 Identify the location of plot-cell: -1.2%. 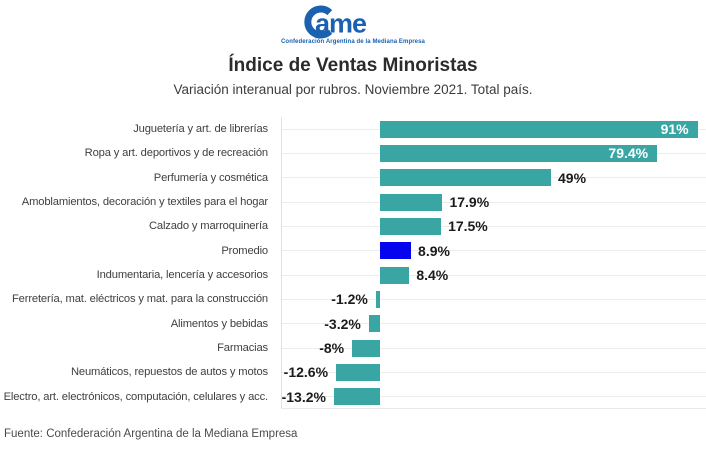
(493, 299).